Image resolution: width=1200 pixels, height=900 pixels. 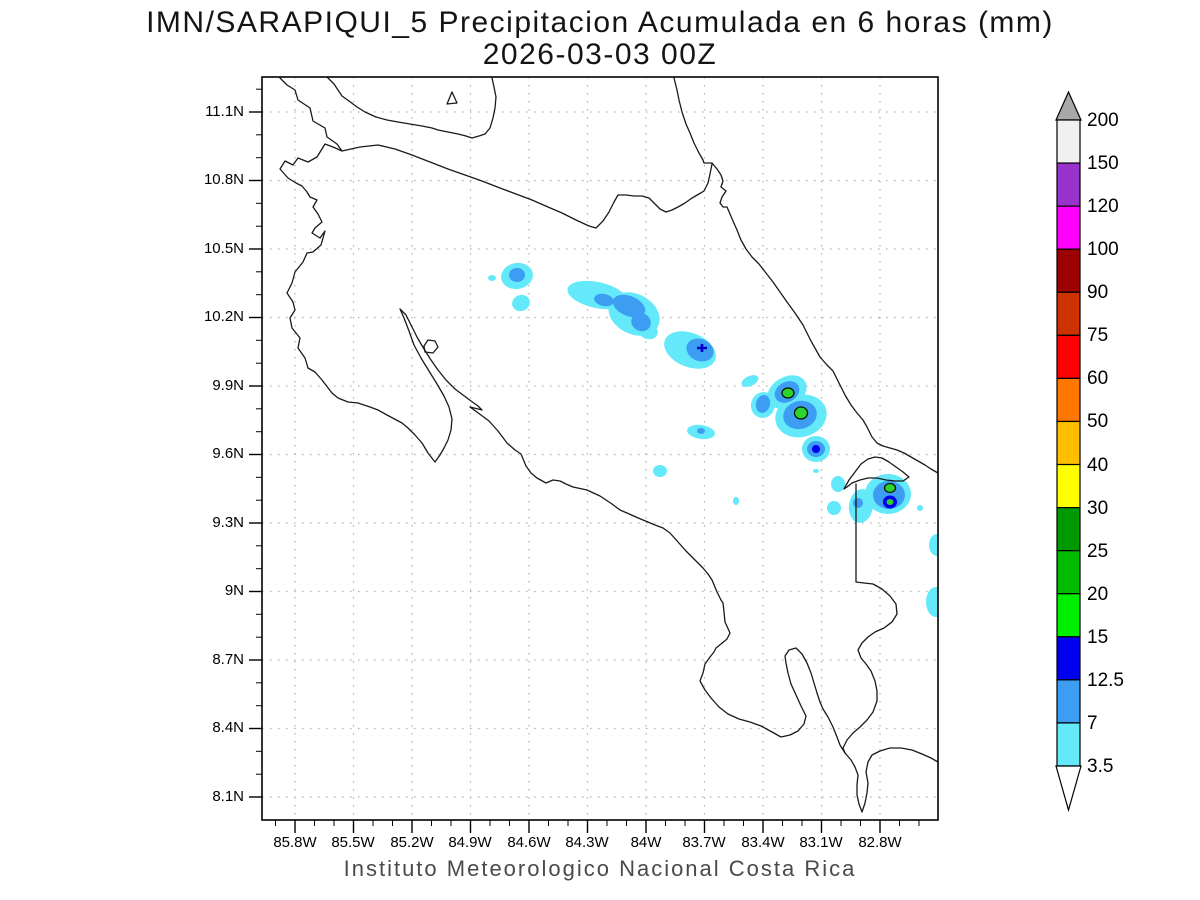 I want to click on lat-tick-label: 9.6N, so click(x=228, y=453).